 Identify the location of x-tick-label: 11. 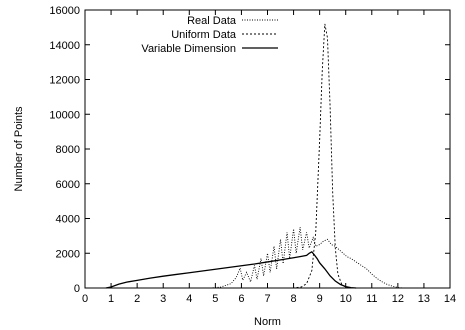
(371, 299).